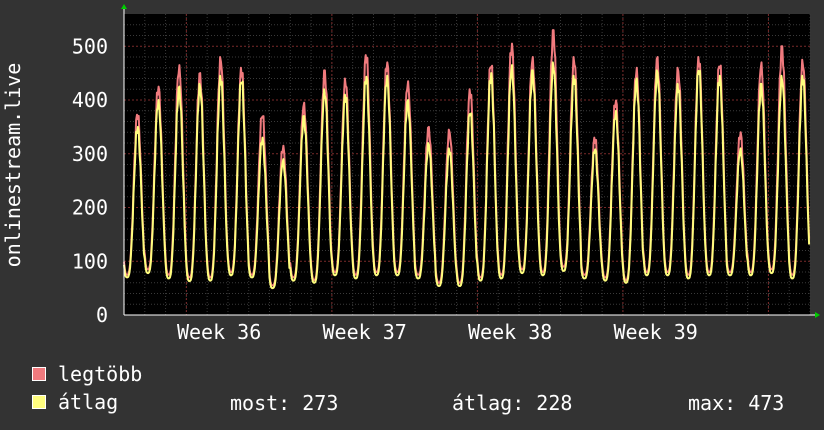  I want to click on y-tick-label: 200, so click(90, 208).